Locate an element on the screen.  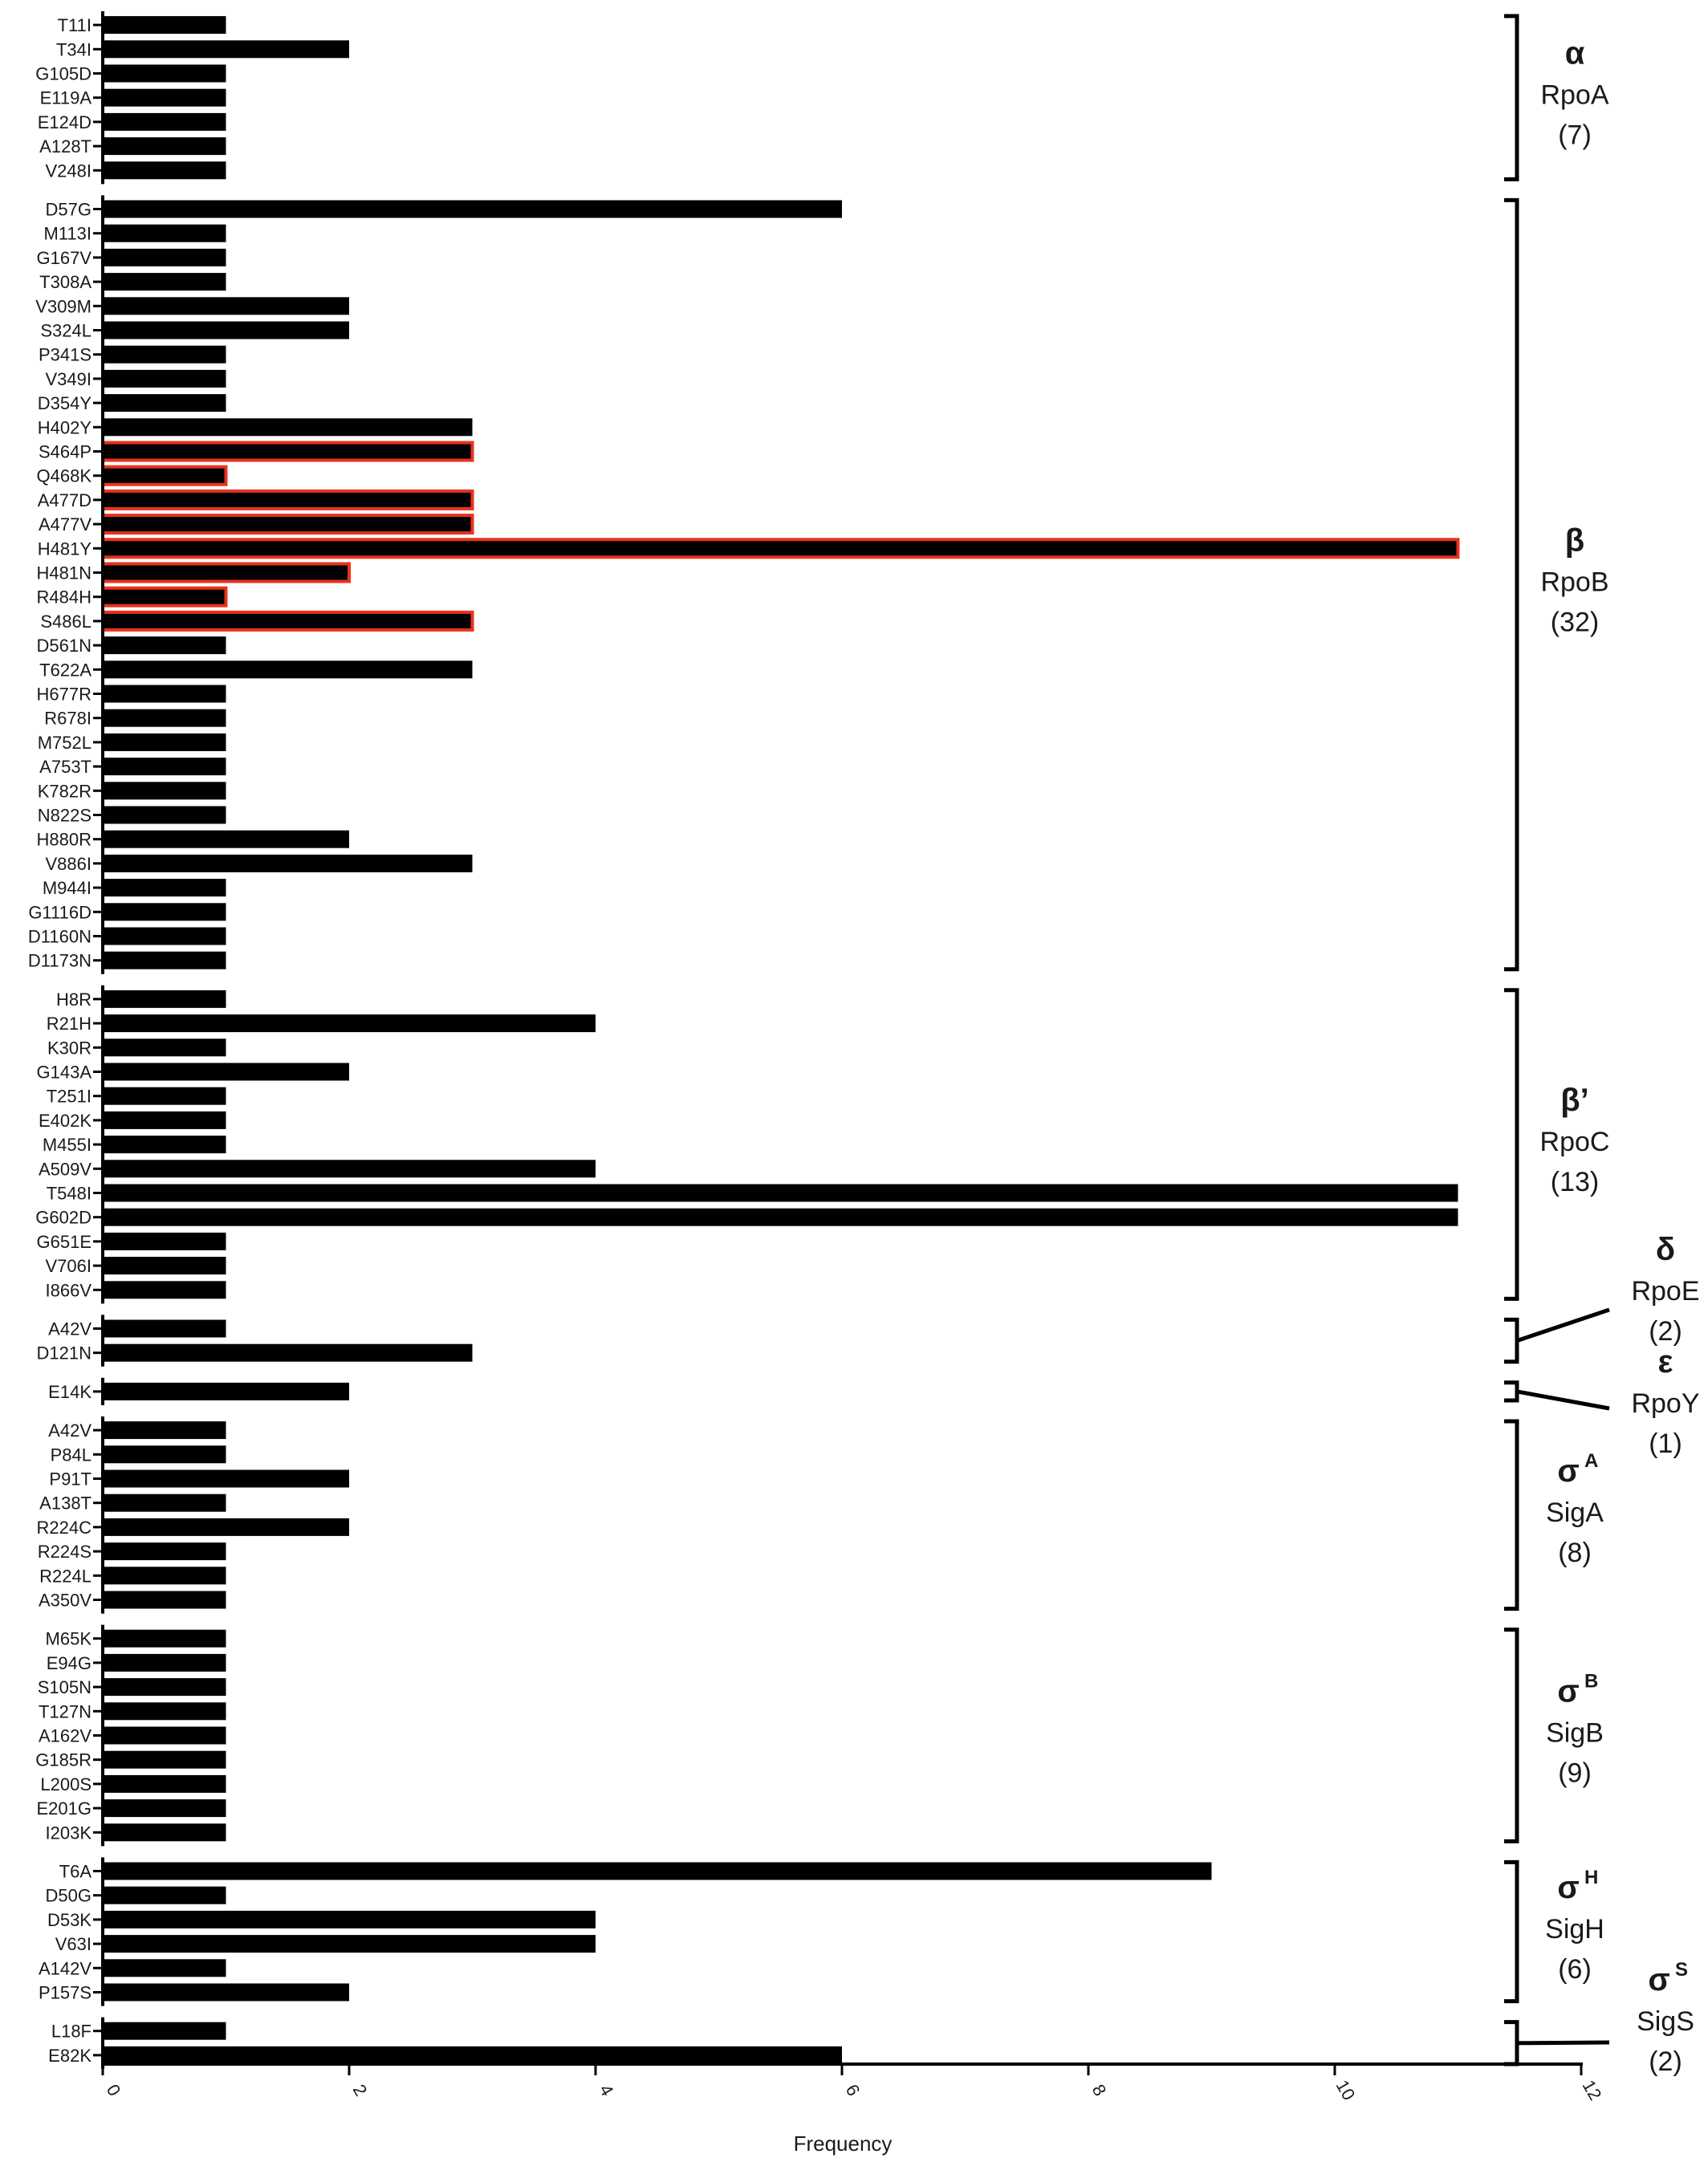
bar-sigH-v63i is located at coordinates (349, 1944).